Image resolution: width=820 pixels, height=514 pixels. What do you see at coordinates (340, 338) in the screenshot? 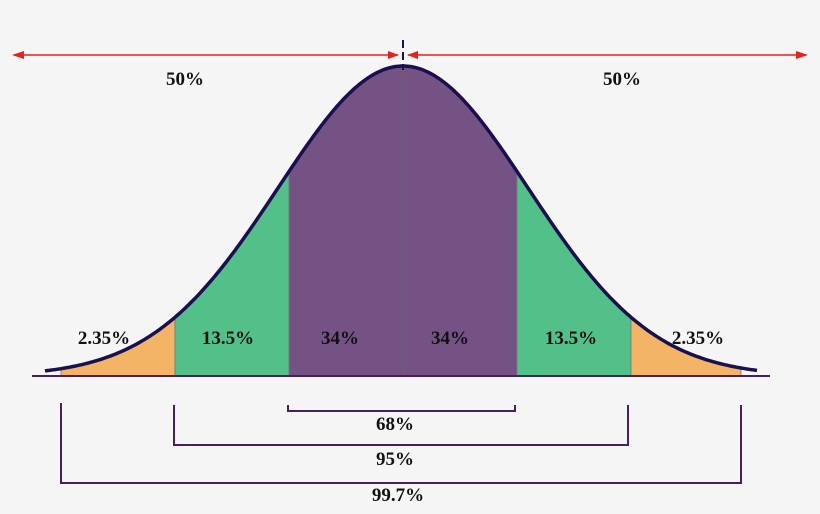
I see `band1-left-label: 34%` at bounding box center [340, 338].